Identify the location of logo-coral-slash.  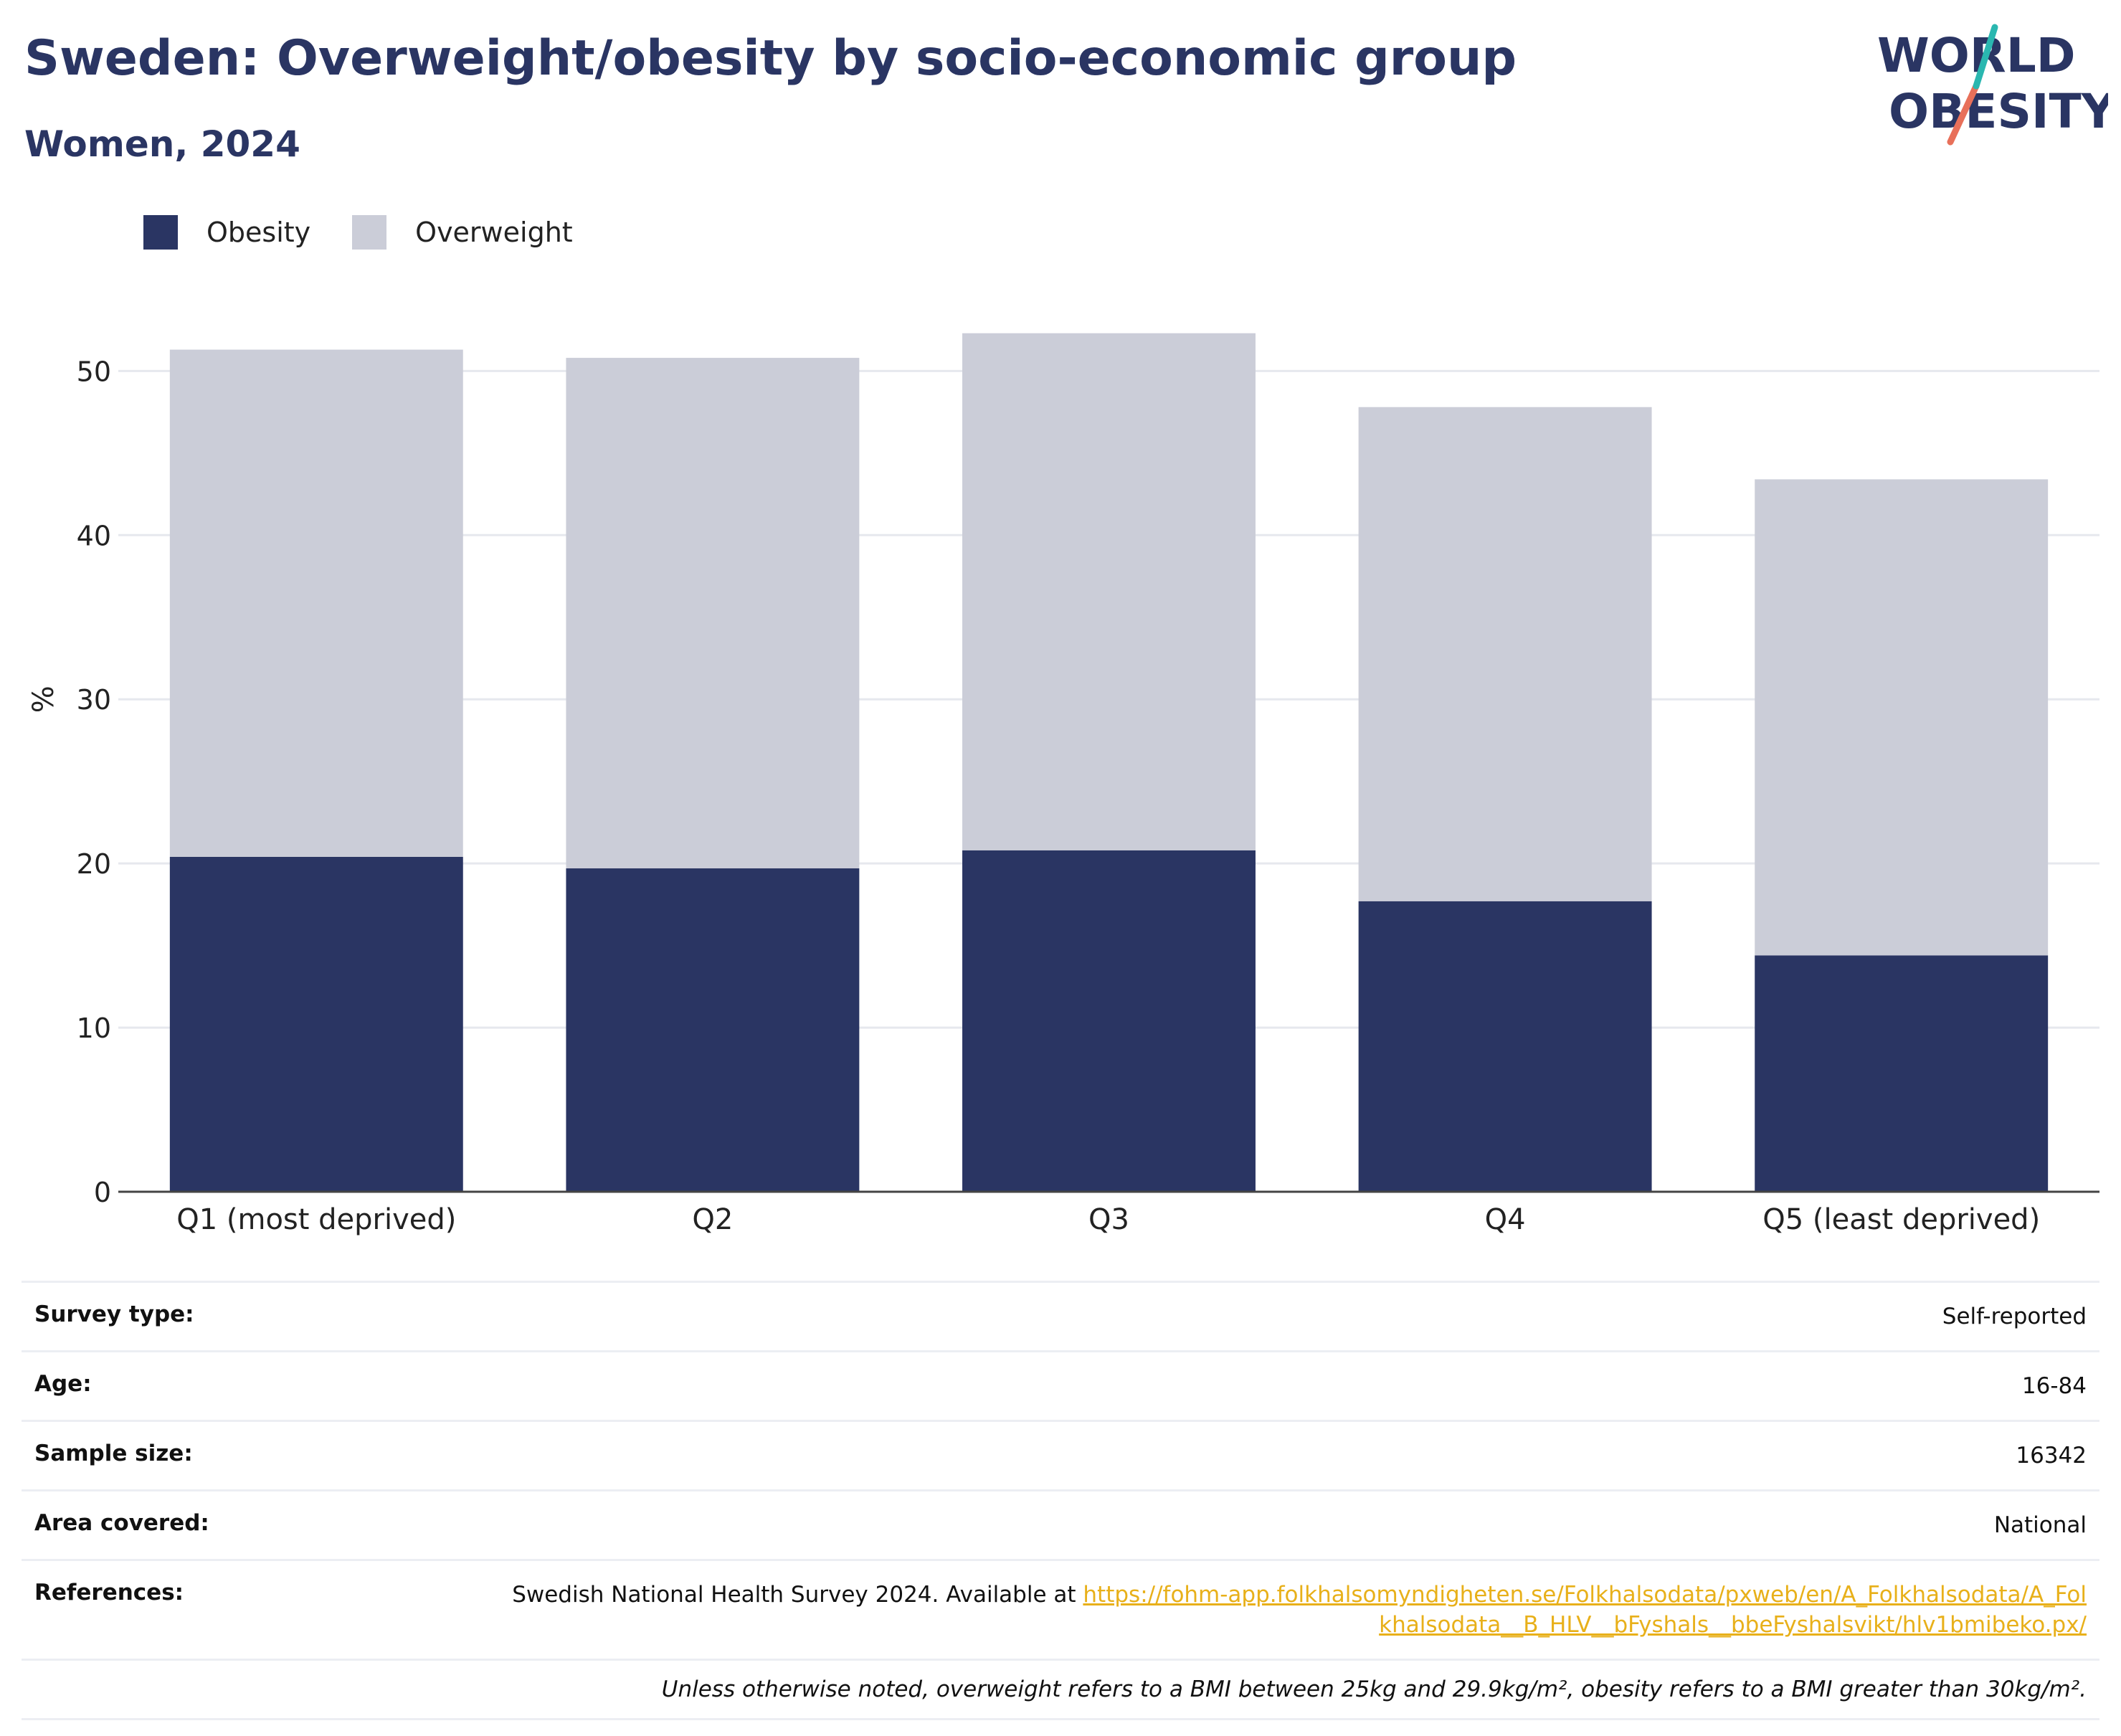
(1963, 114).